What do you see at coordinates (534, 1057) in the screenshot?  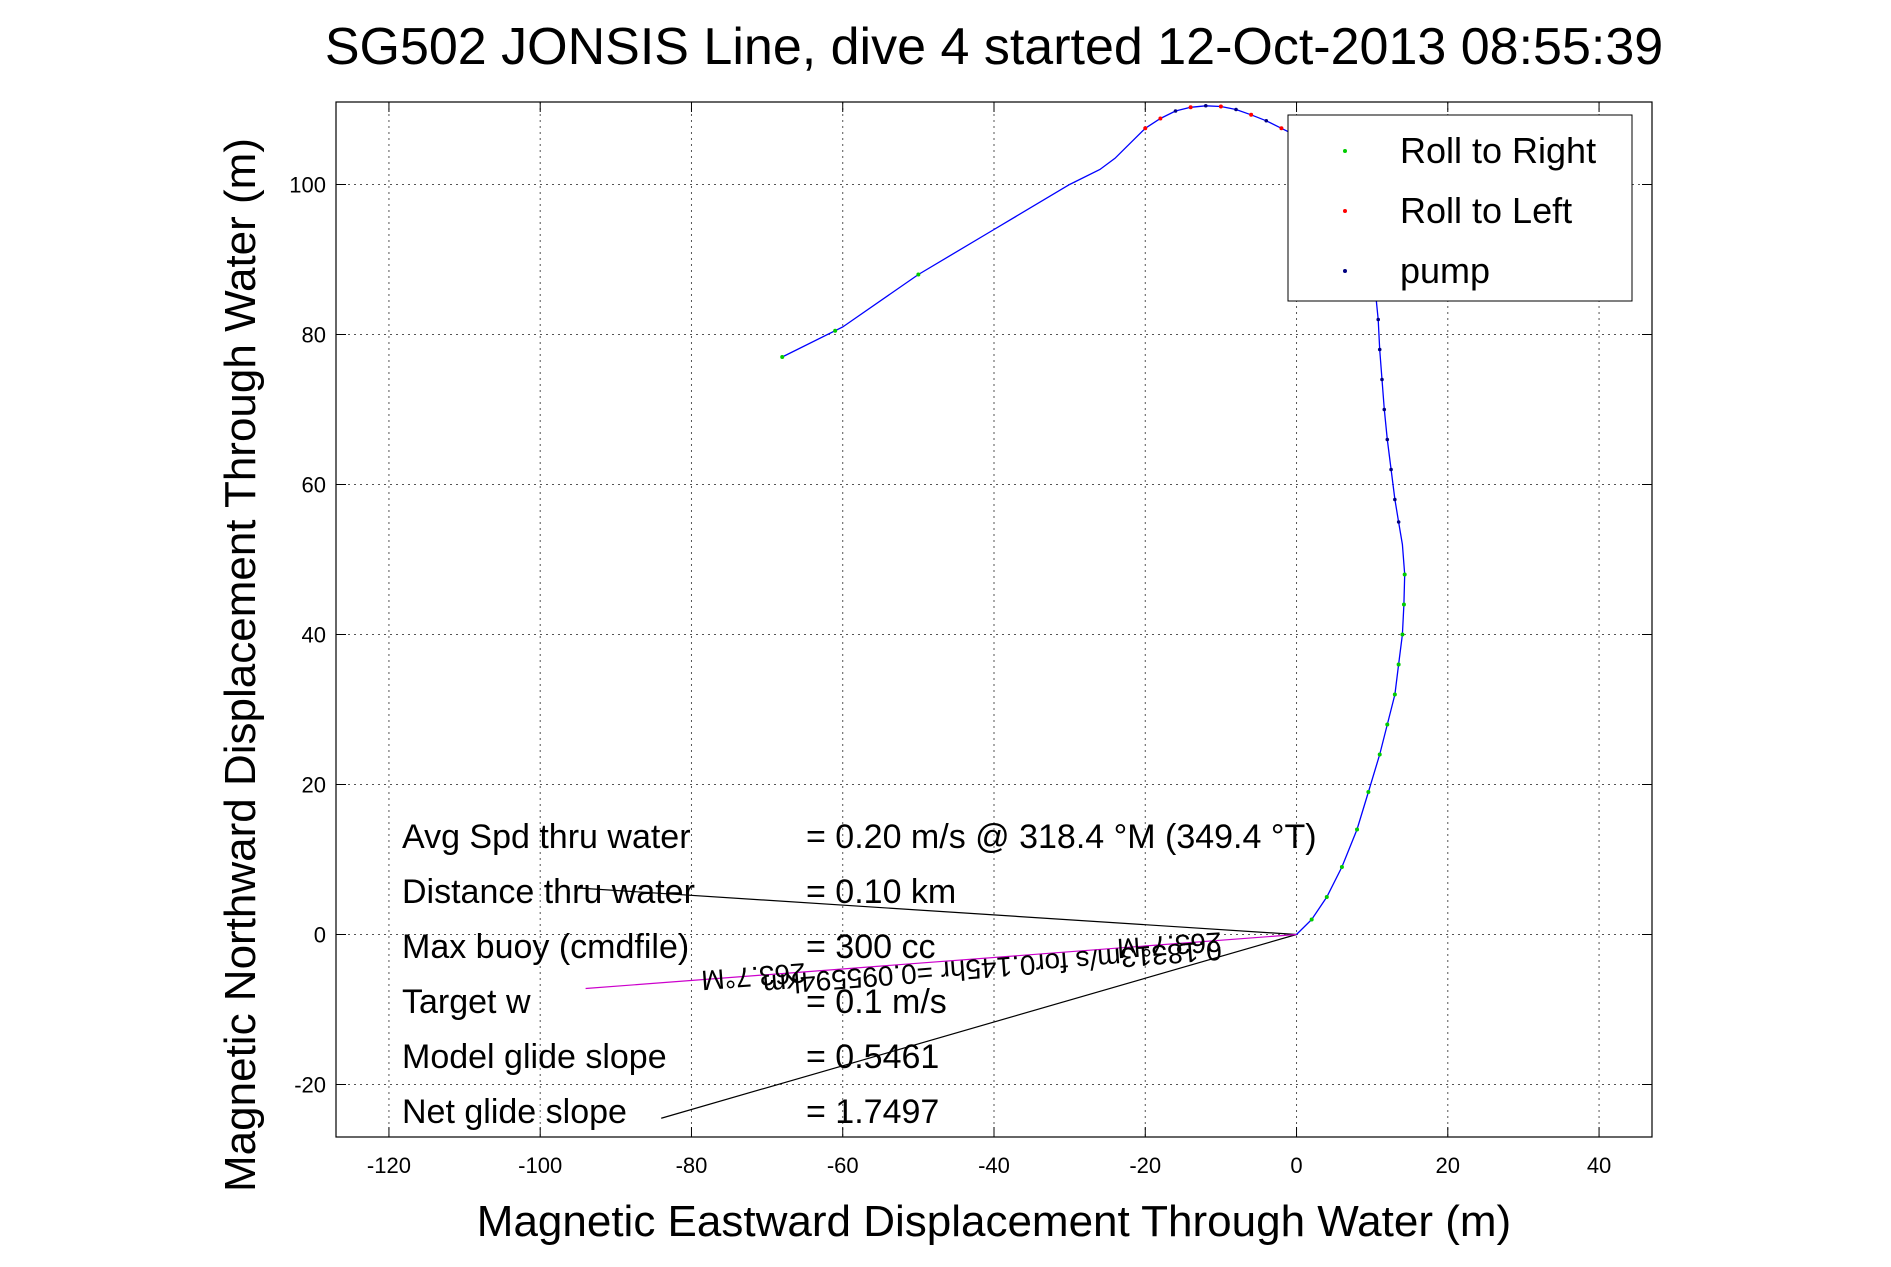 I see `stats-label: Model glide slope` at bounding box center [534, 1057].